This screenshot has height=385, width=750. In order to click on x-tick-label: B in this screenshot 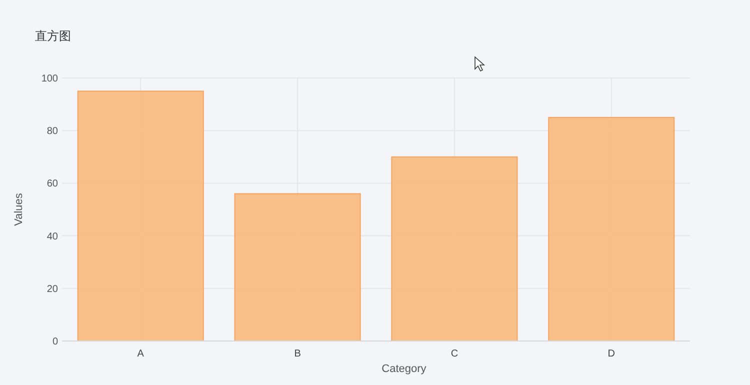, I will do `click(298, 354)`.